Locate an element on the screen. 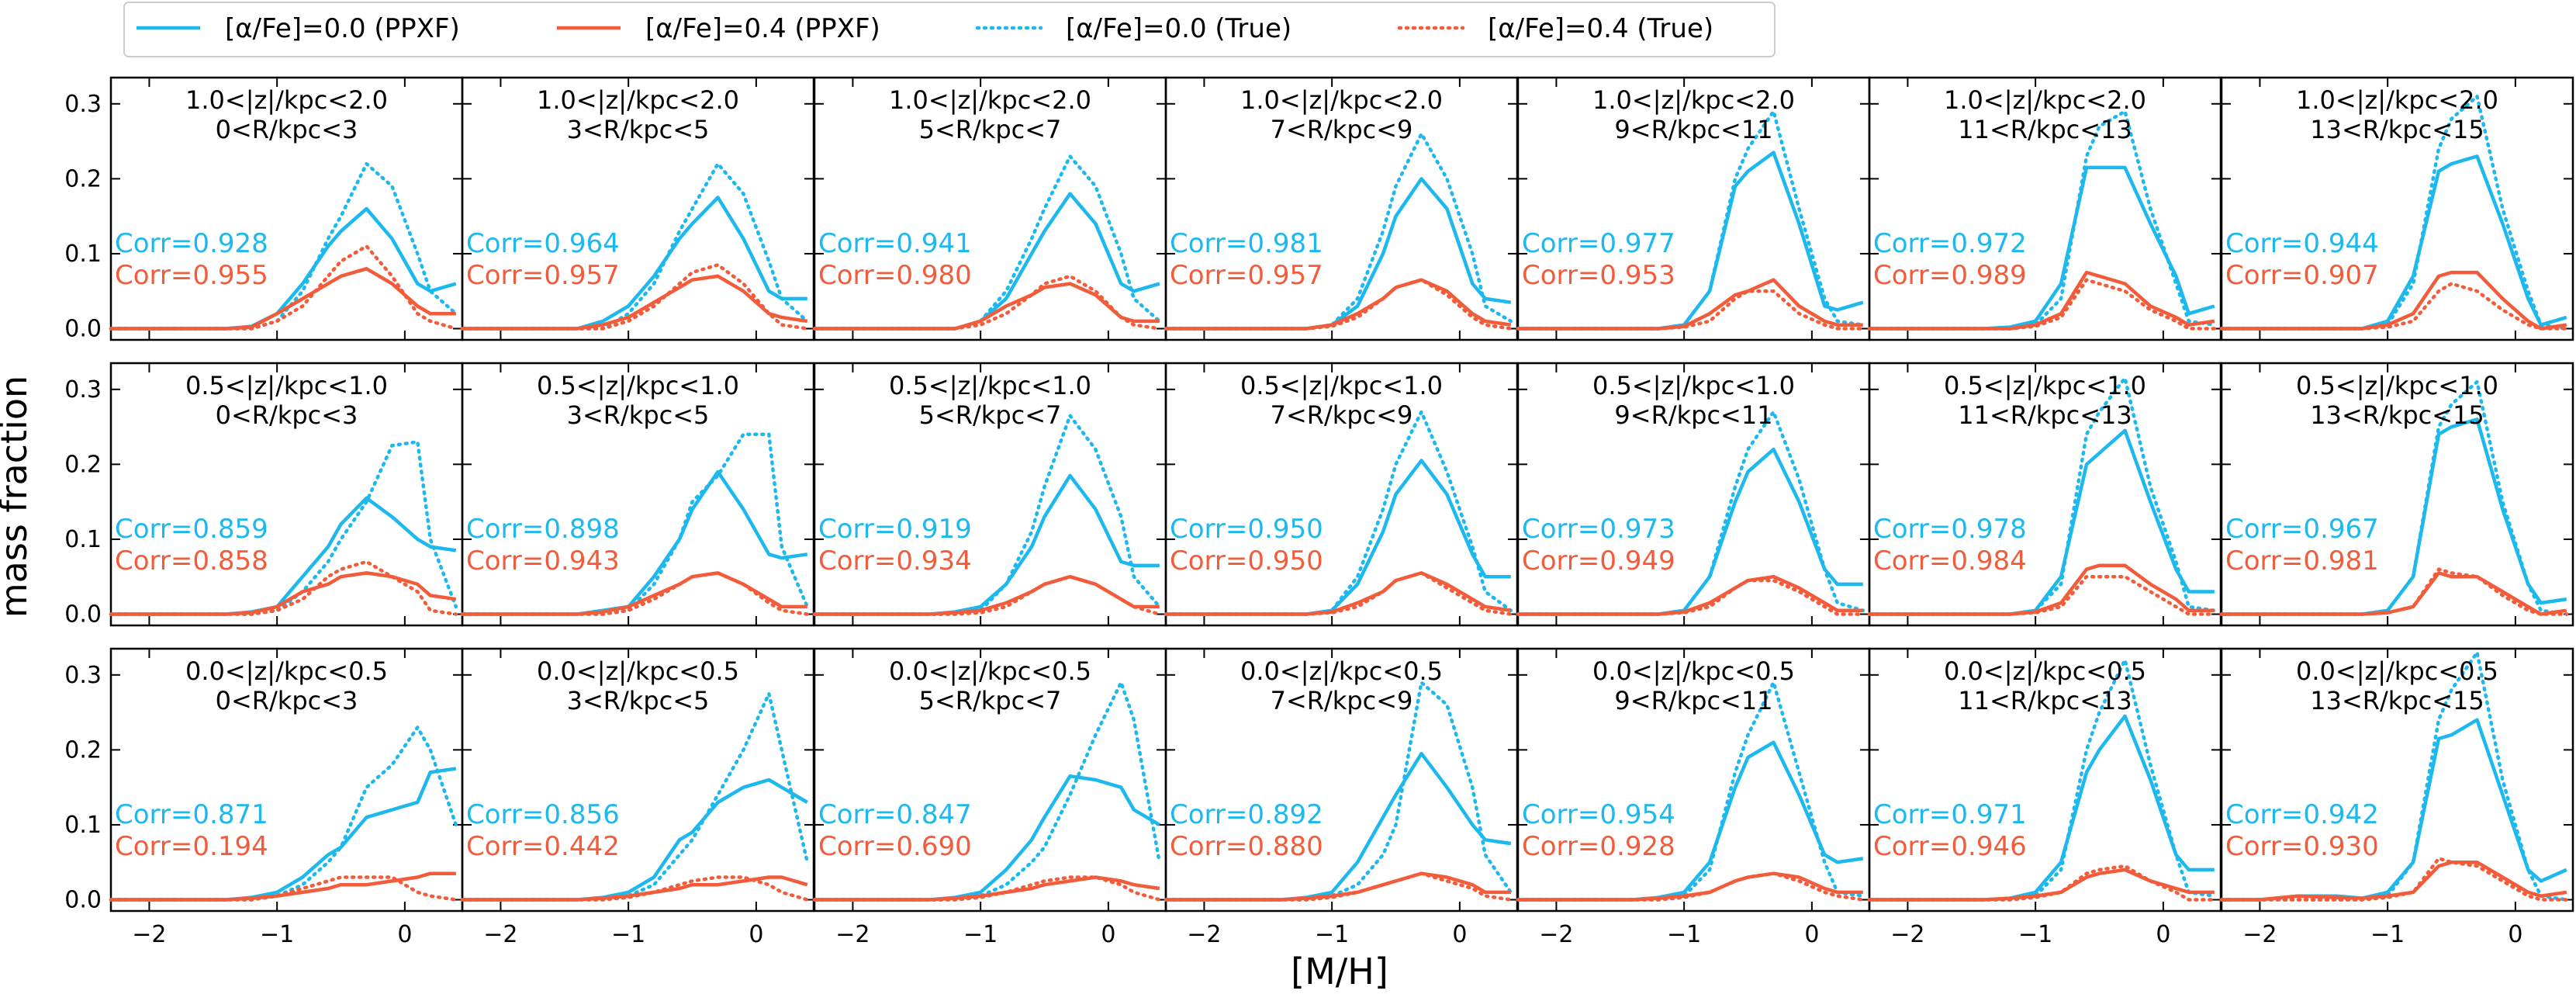  legend-frame is located at coordinates (949, 29).